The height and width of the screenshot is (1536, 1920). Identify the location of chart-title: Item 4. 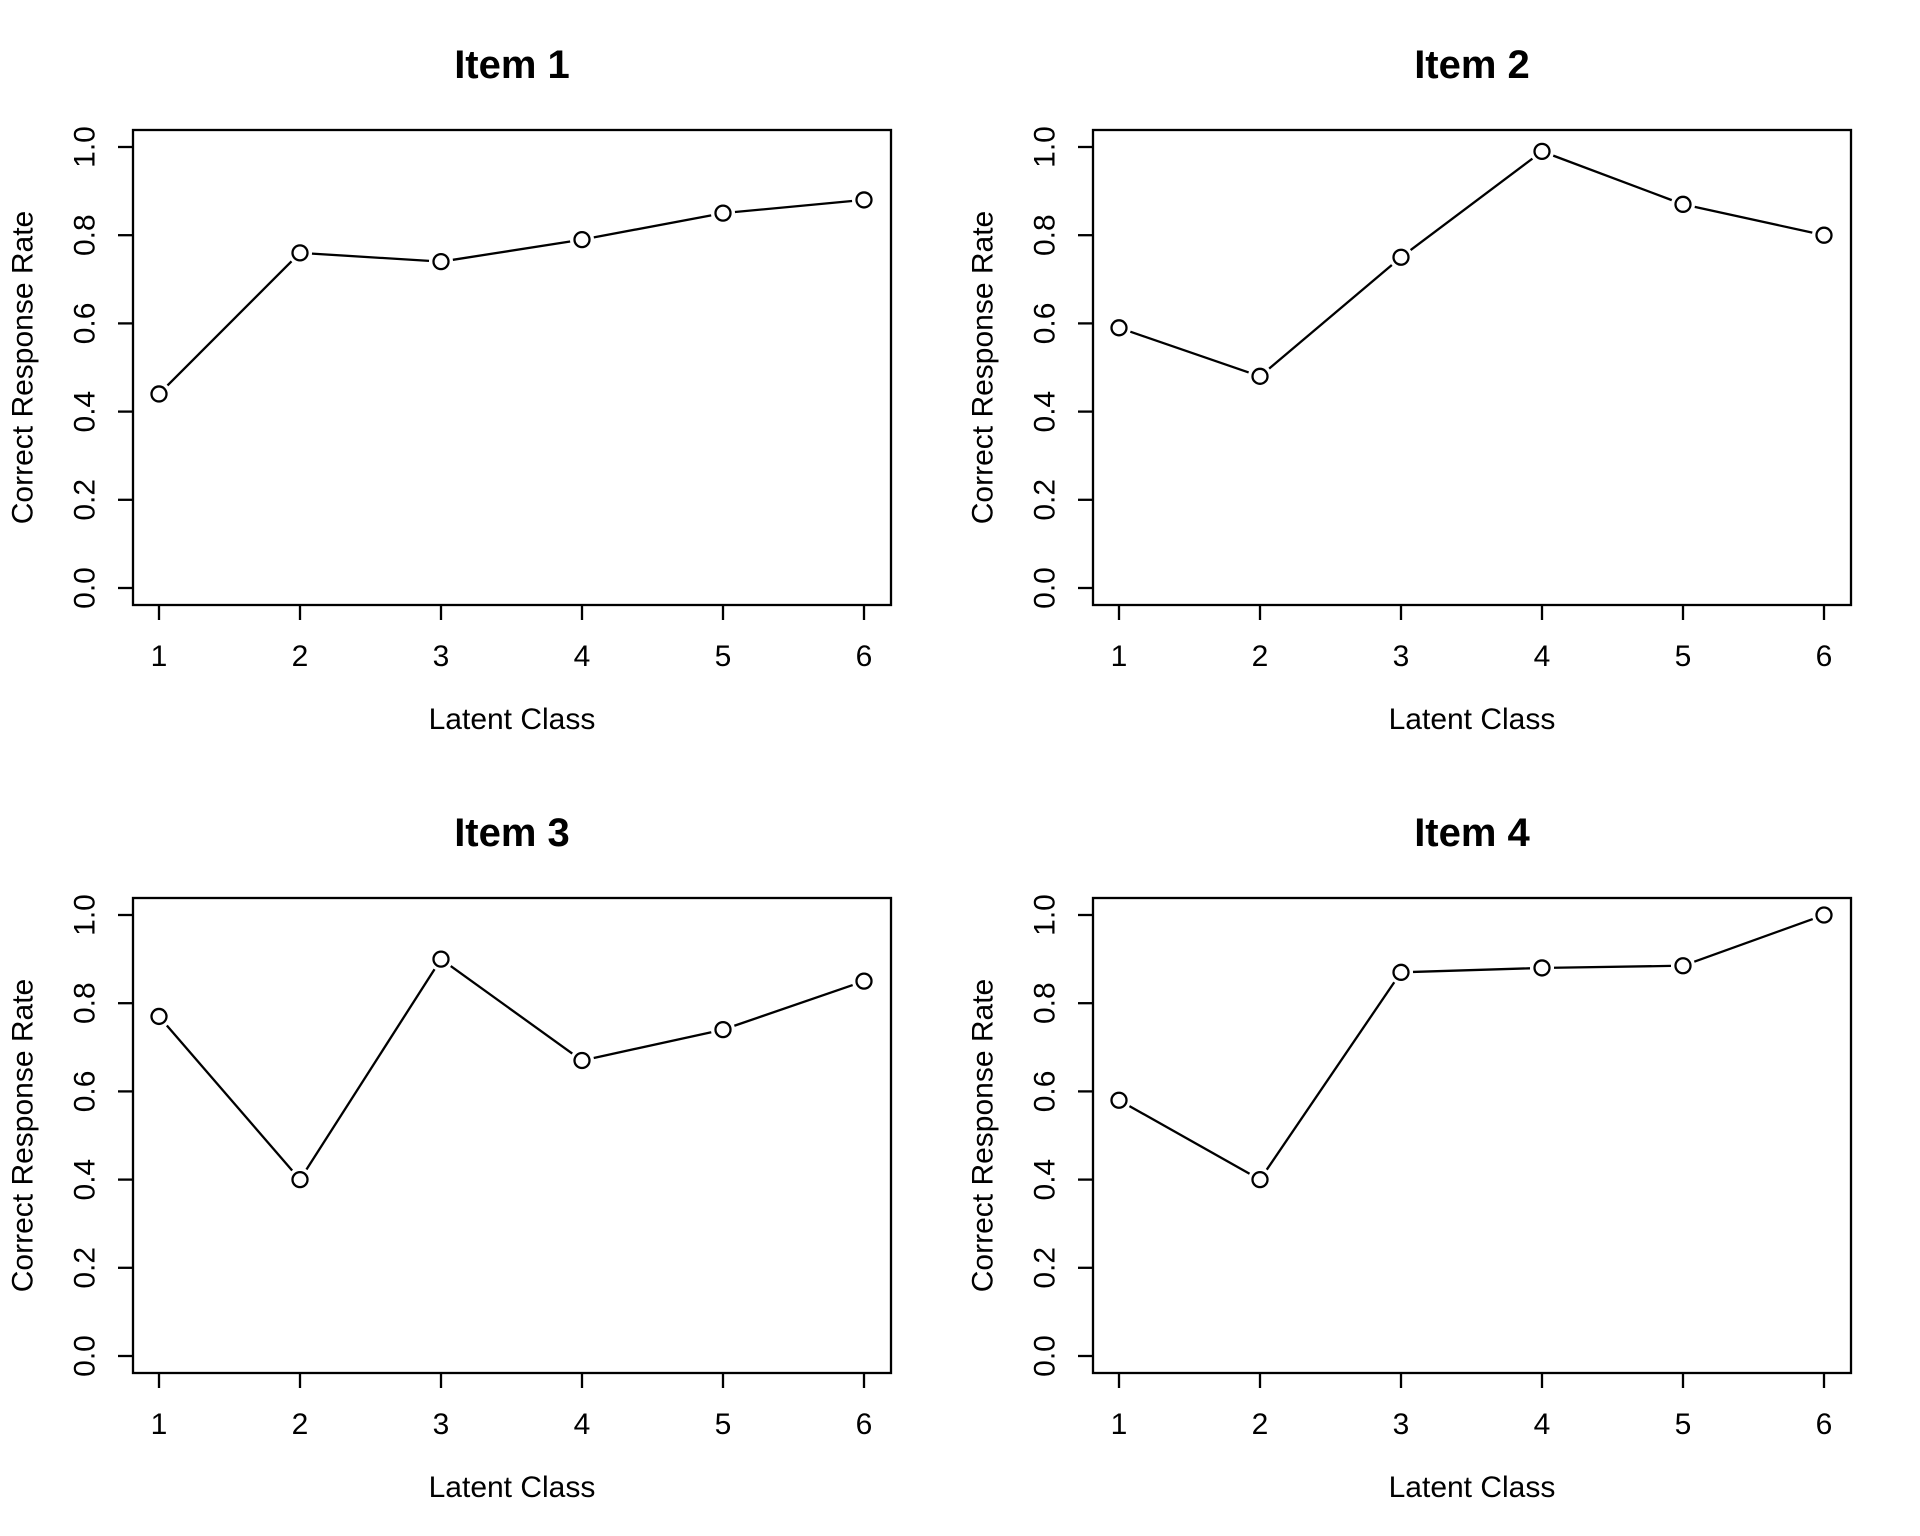
(1472, 833).